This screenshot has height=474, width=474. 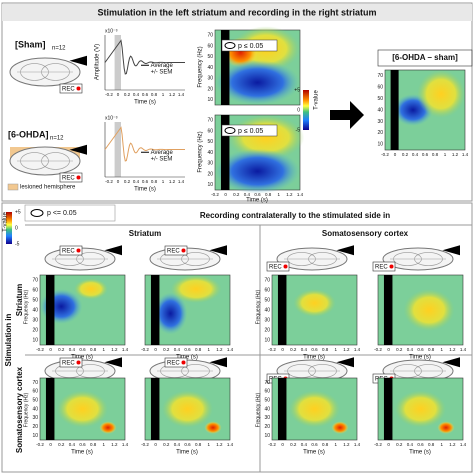 I want to click on lesion-key, so click(x=13, y=187).